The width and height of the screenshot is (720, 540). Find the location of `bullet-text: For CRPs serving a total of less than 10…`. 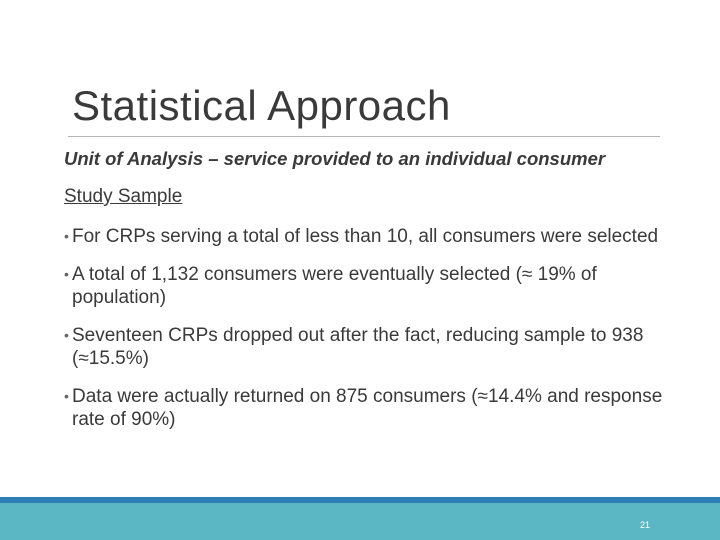

bullet-text: For CRPs serving a total of less than 10… is located at coordinates (365, 236).